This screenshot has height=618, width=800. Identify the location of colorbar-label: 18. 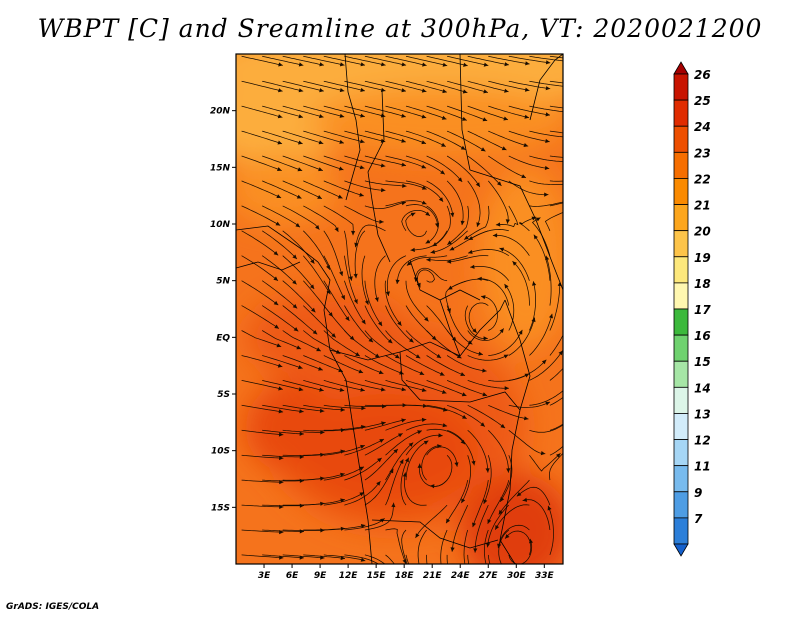
(702, 284).